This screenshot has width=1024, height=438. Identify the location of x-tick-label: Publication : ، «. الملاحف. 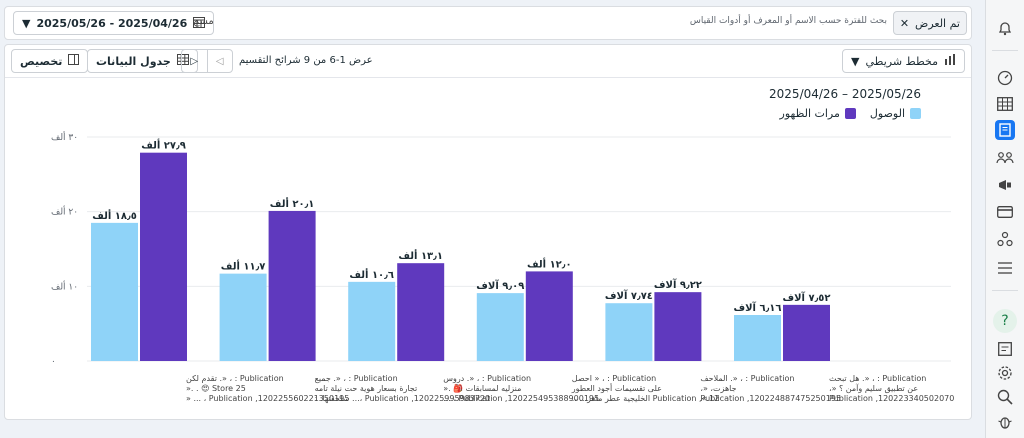
(747, 378).